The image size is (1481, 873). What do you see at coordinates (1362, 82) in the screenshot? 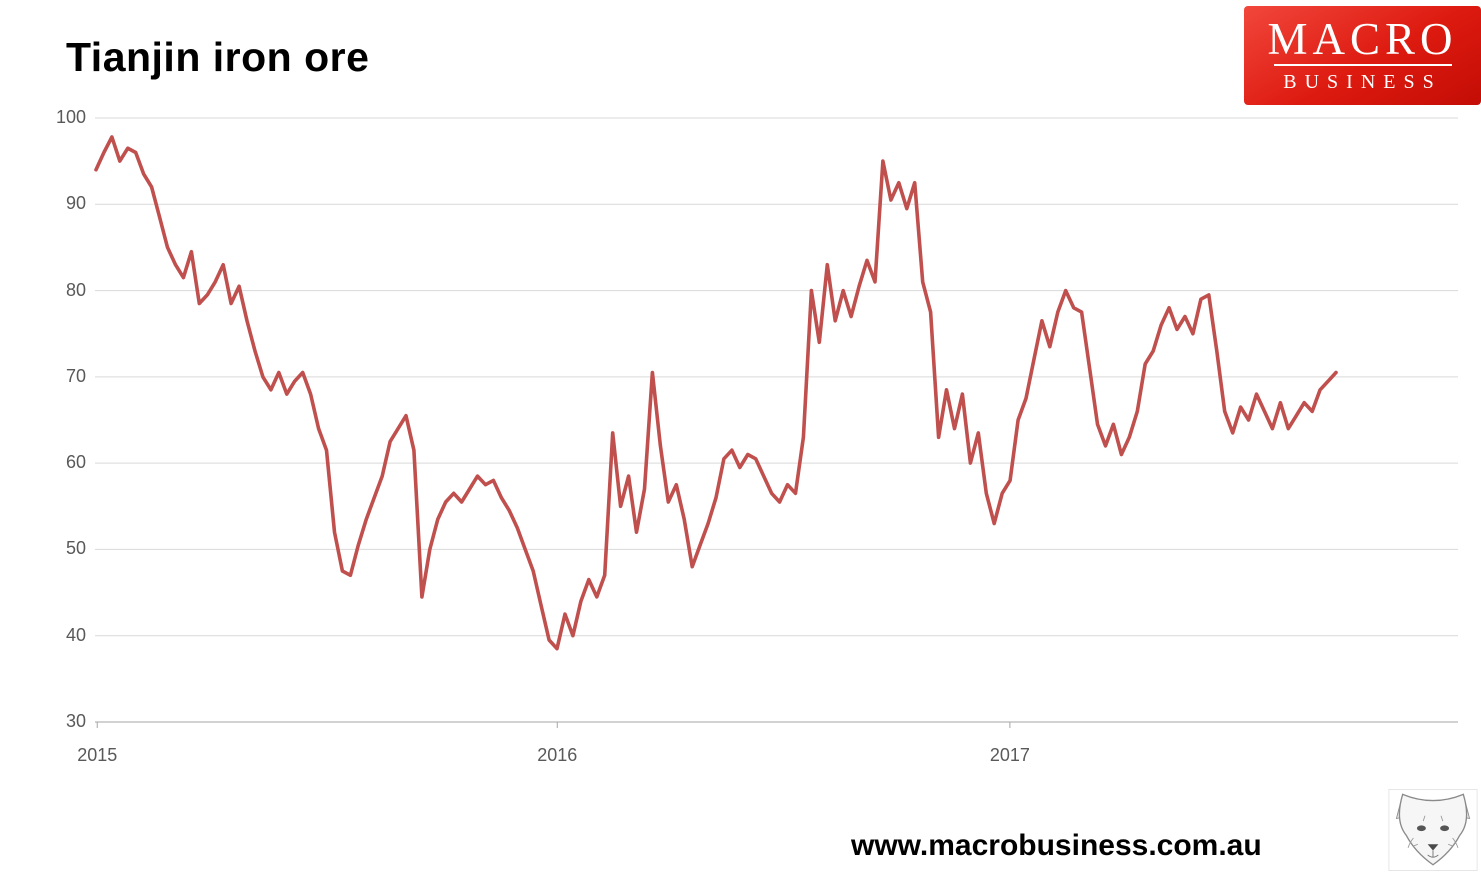
I see `logo-business-text: BUSINESS` at bounding box center [1362, 82].